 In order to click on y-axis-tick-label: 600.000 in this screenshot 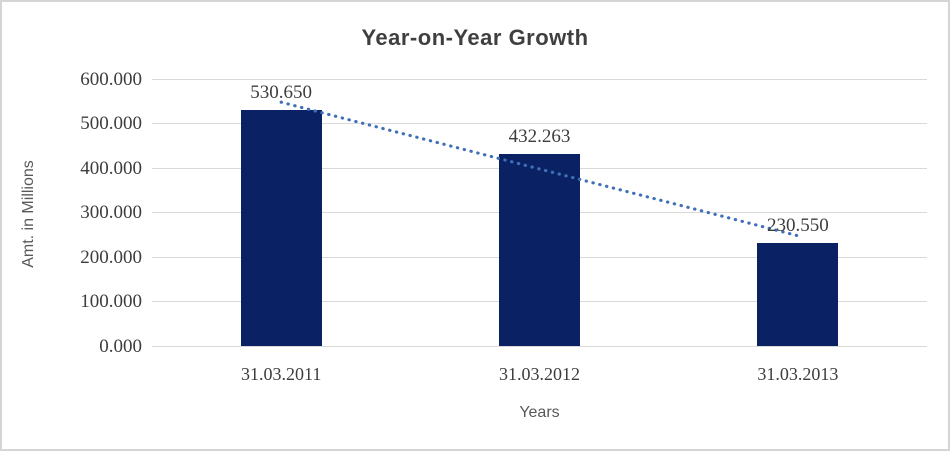, I will do `click(111, 79)`.